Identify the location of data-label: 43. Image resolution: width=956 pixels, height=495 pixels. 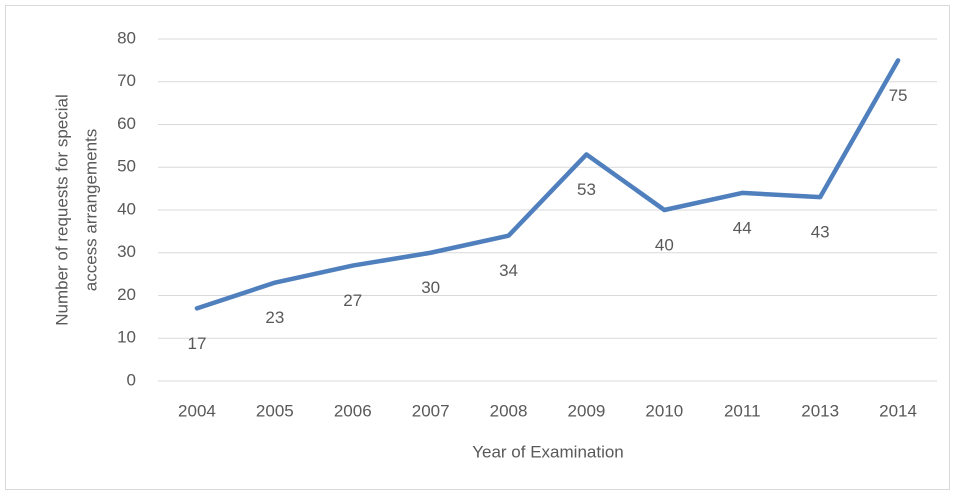
(820, 232).